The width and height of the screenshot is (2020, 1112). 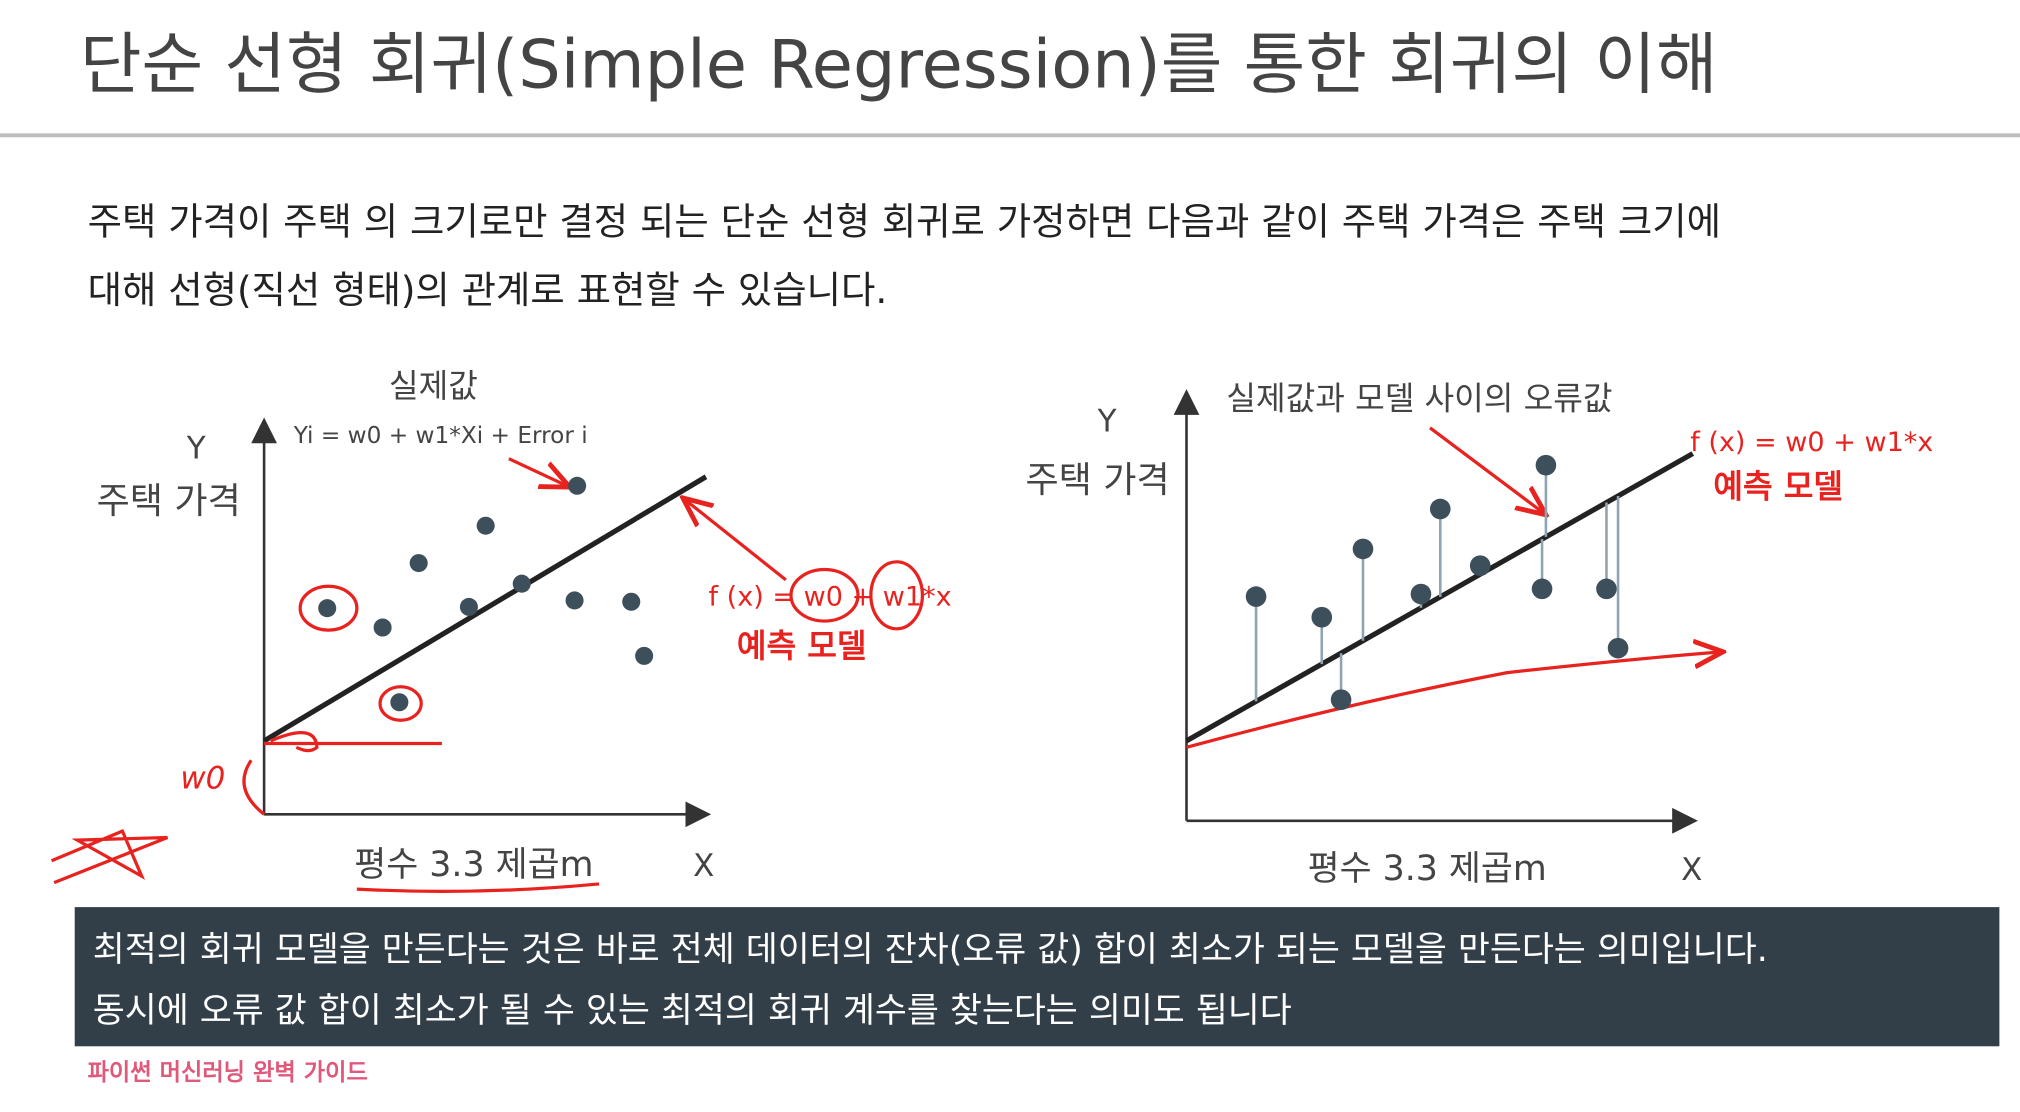 I want to click on annotations, so click(x=1452, y=587).